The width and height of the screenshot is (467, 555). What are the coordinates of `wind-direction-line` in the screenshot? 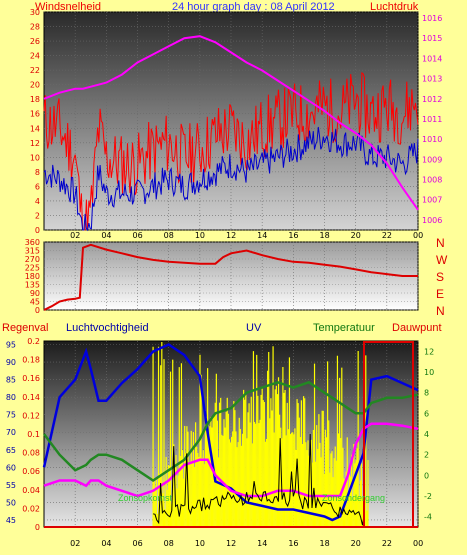 It's located at (230, 277).